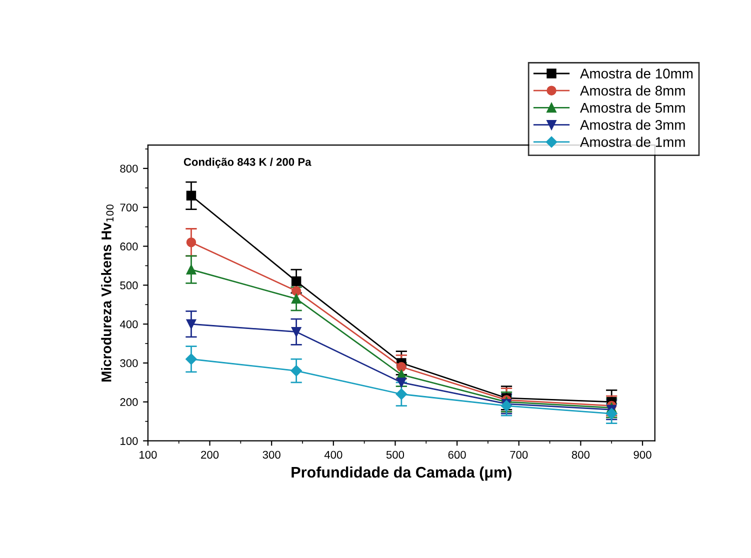 This screenshot has height=558, width=751. I want to click on y-tick-label: 400, so click(129, 324).